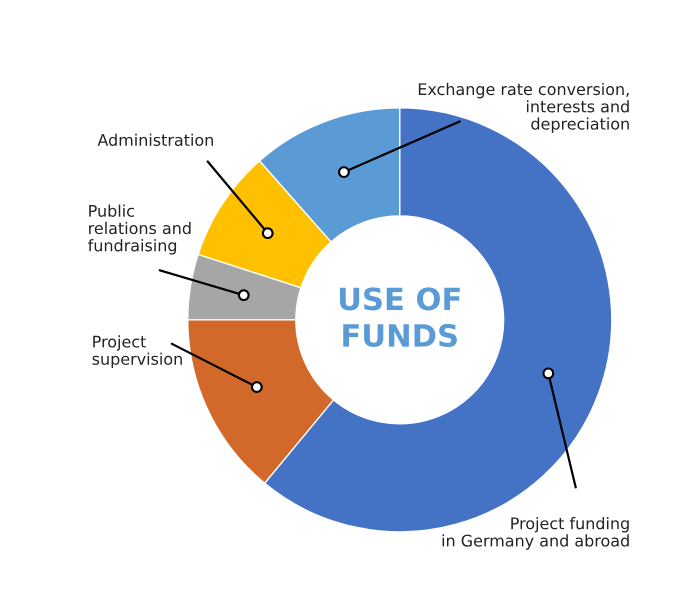 The width and height of the screenshot is (691, 613). I want to click on slice-label: Public relations and fundraising, so click(139, 229).